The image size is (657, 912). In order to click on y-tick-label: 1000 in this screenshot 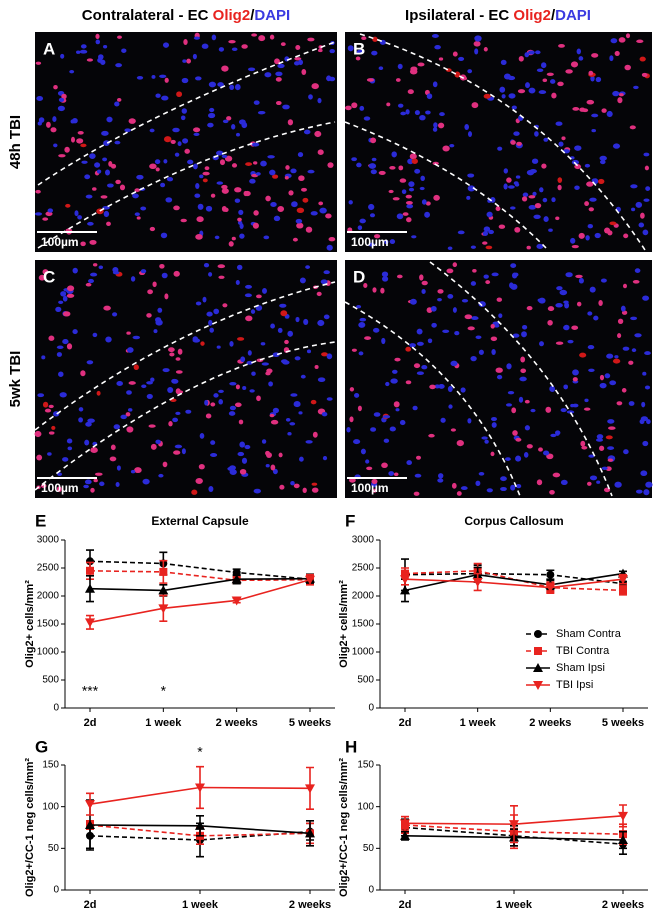, I will do `click(363, 652)`.